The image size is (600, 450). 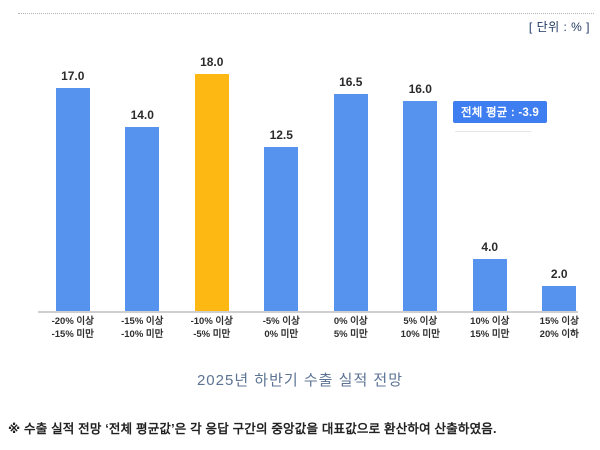 What do you see at coordinates (490, 328) in the screenshot?
I see `x-axis-tick-label: 10% 이상 15% 미만` at bounding box center [490, 328].